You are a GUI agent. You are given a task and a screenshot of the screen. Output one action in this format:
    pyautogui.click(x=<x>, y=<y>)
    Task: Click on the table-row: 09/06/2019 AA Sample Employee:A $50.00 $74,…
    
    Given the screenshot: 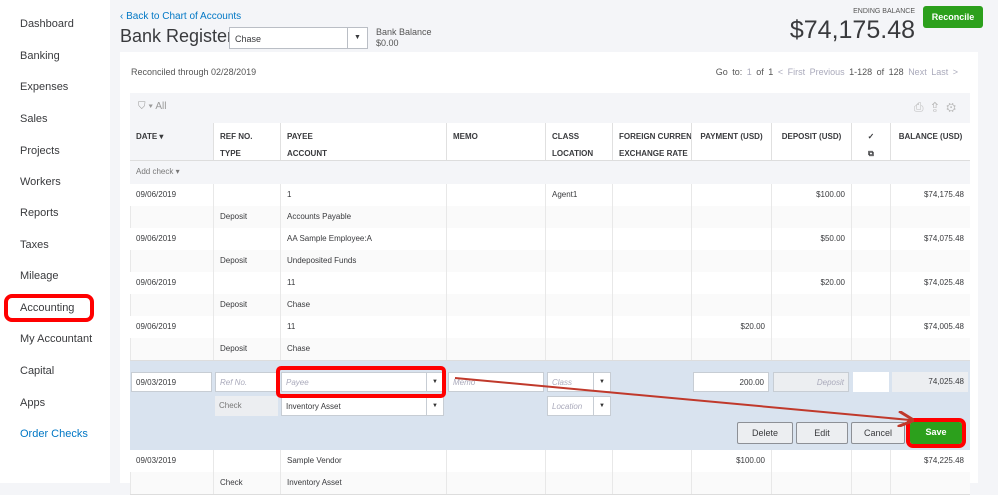 What is the action you would take?
    pyautogui.click(x=550, y=250)
    